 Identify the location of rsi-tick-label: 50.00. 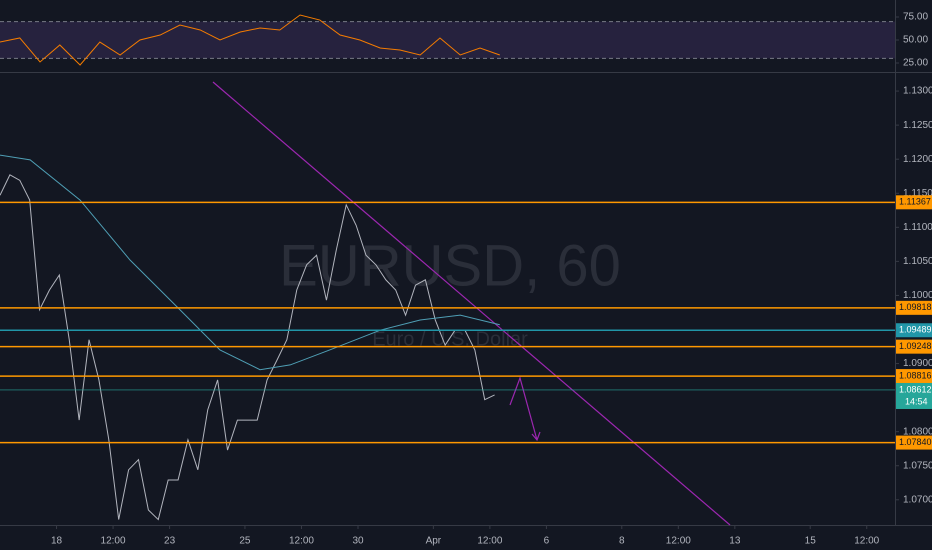
(915, 40).